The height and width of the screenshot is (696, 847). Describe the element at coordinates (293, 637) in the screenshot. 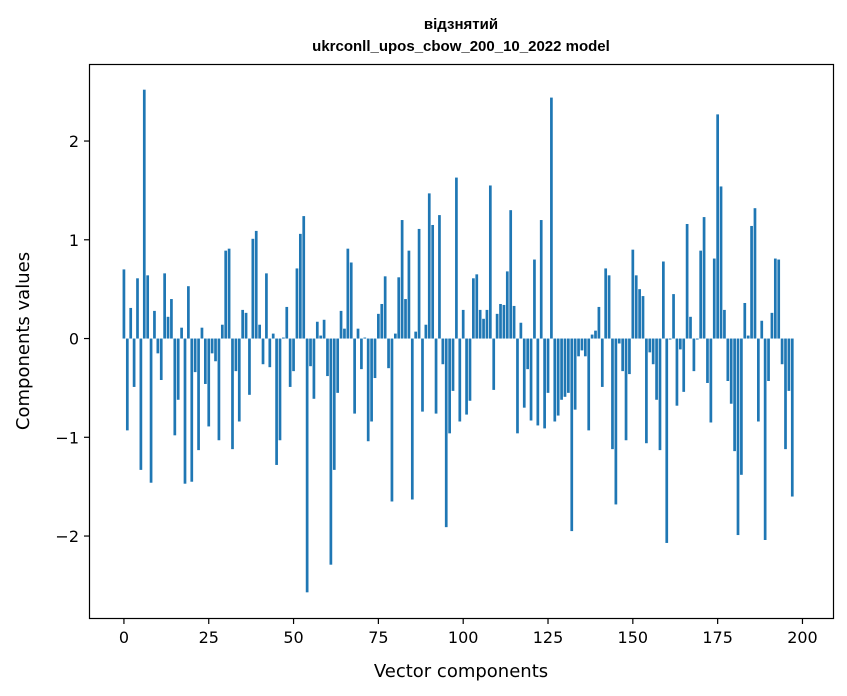

I see `x-tick-label: 50` at that location.